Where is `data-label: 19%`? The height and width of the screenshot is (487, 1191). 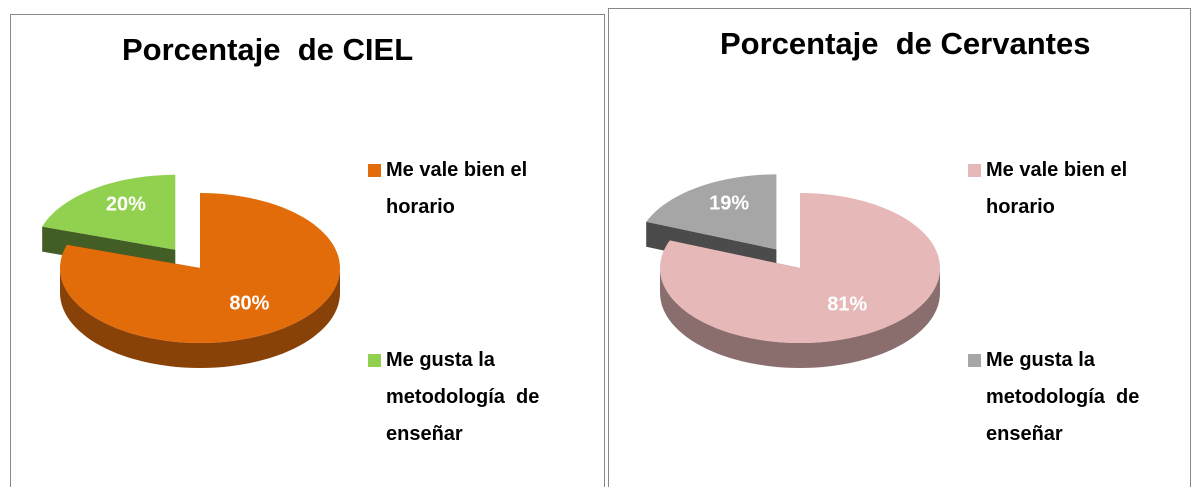 data-label: 19% is located at coordinates (729, 203).